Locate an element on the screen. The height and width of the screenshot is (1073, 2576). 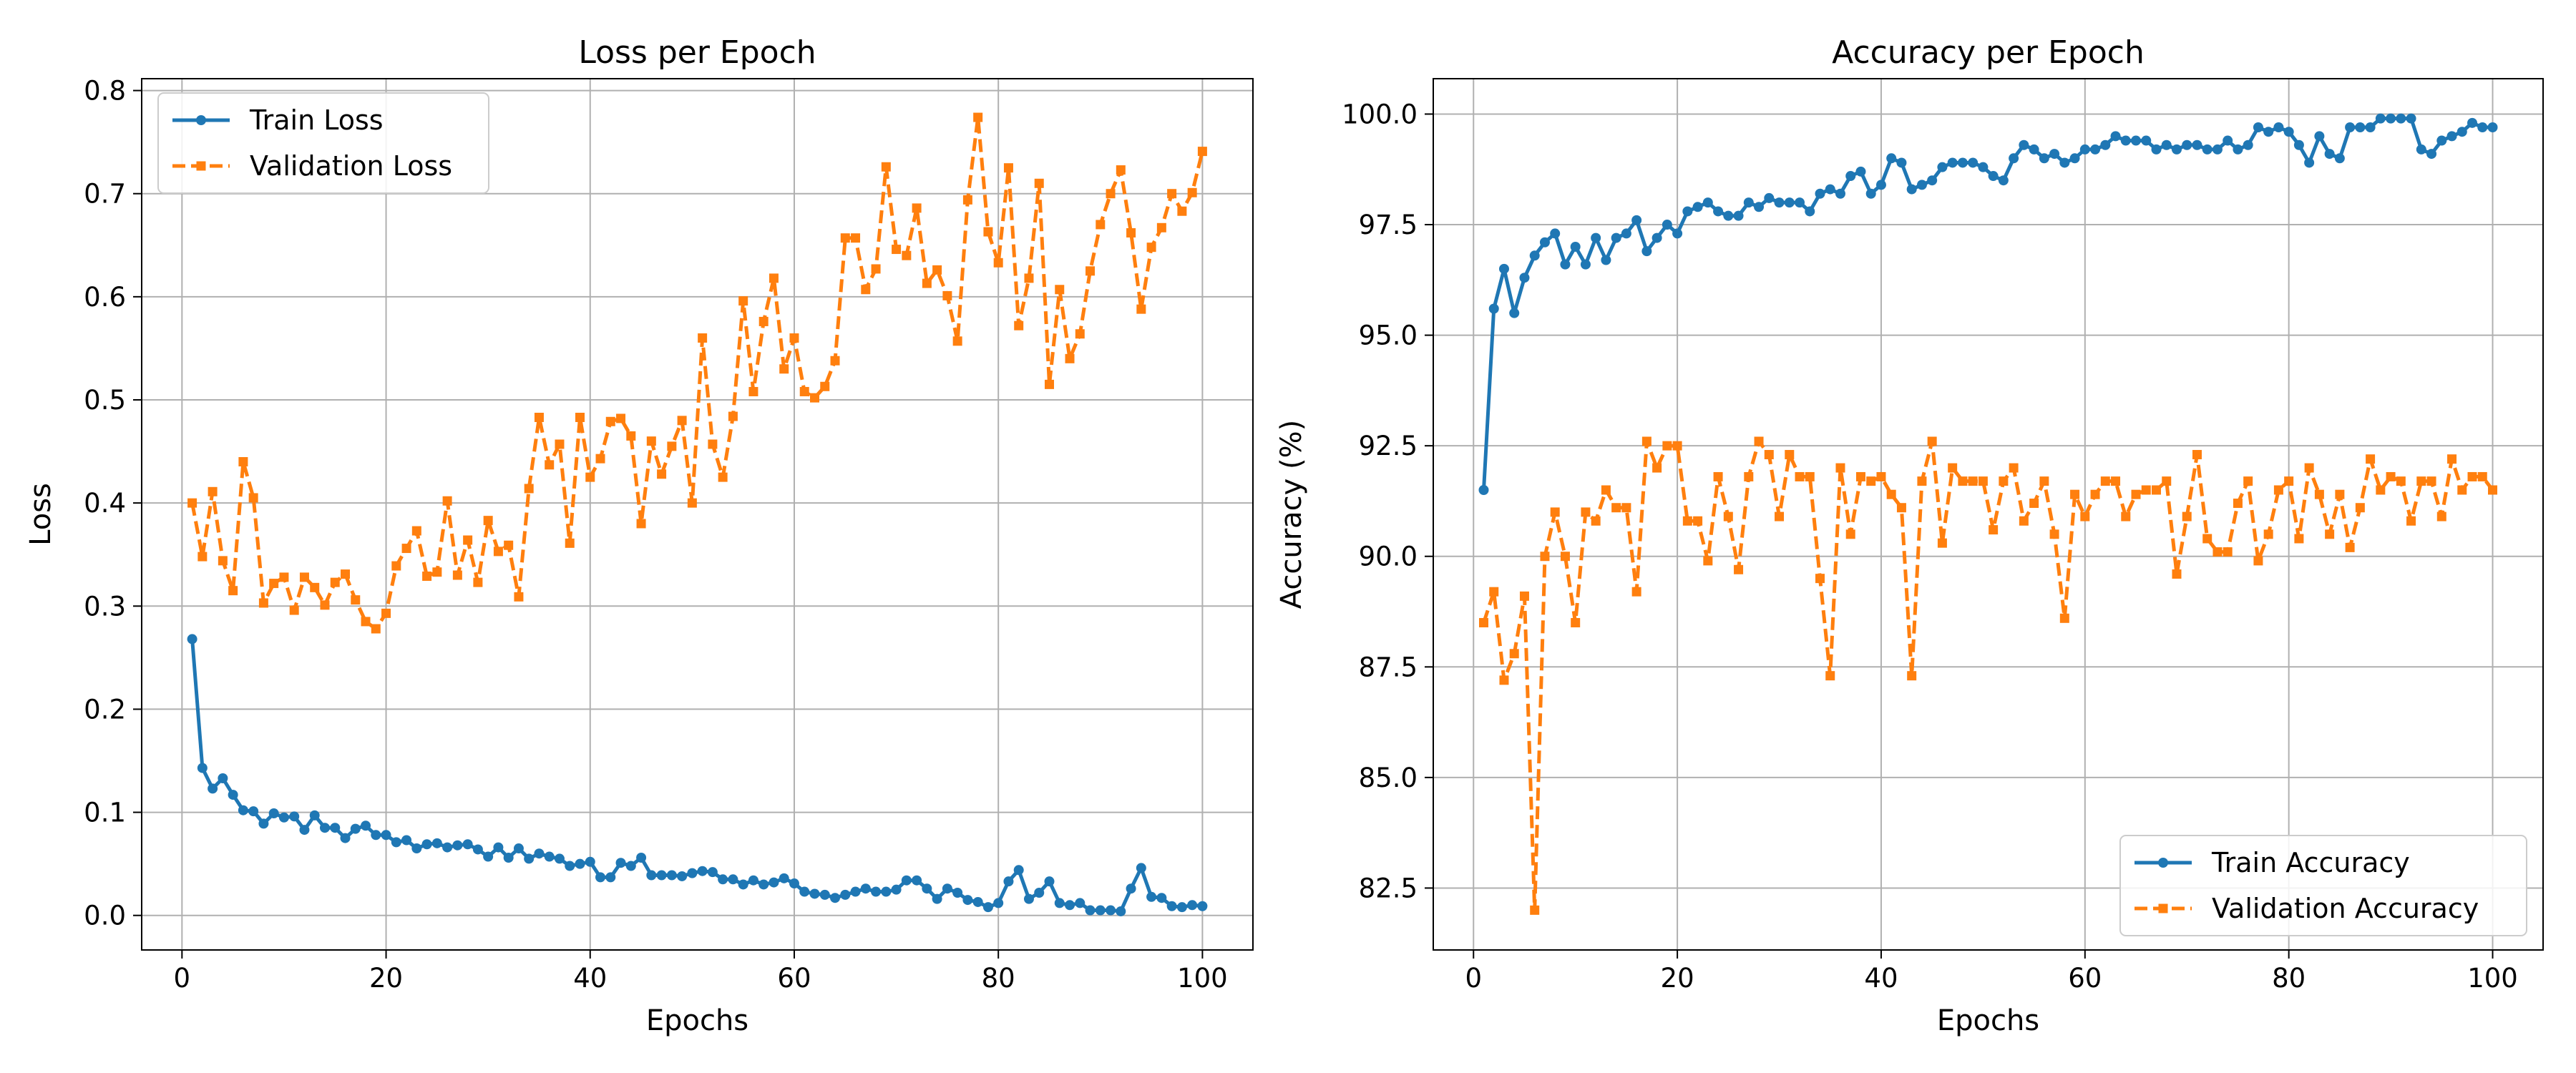
y-tick-label: 0.1 is located at coordinates (105, 813).